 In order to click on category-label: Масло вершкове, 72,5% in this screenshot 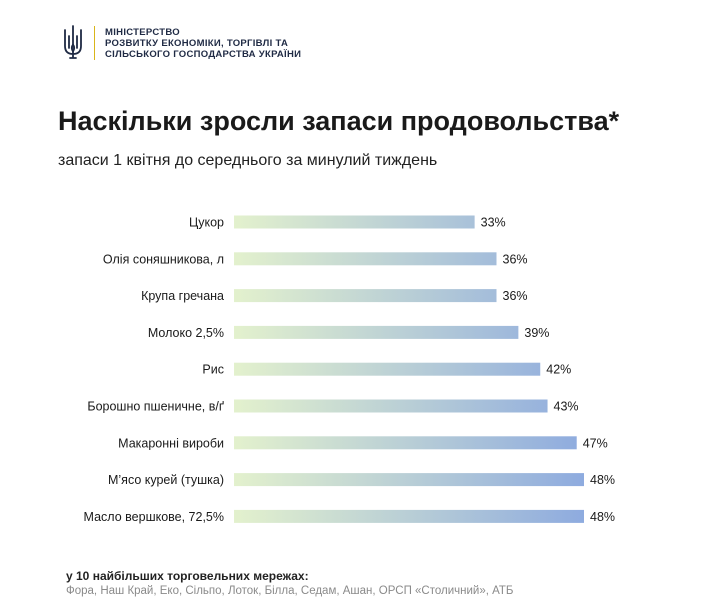, I will do `click(154, 517)`.